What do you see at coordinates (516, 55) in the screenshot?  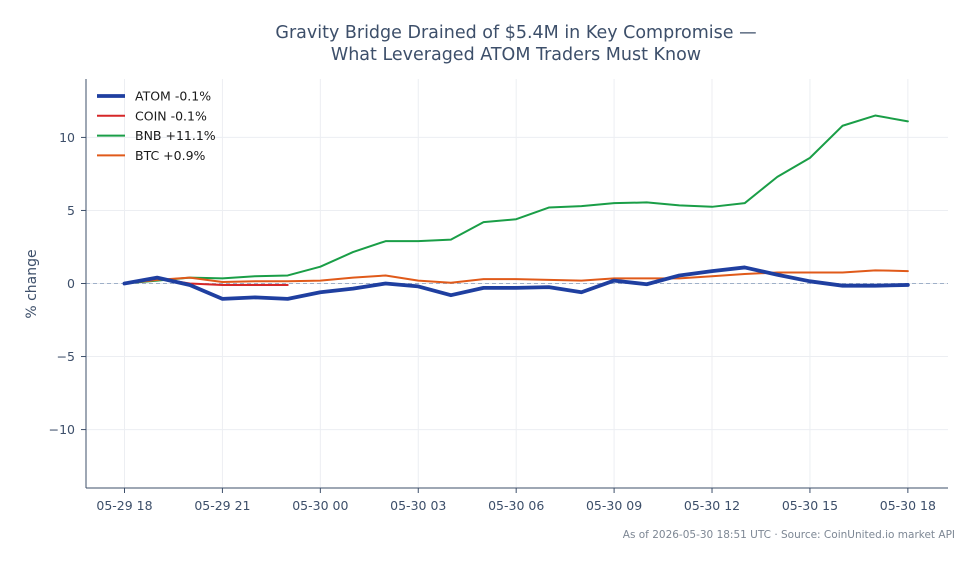 I see `chart-title-line2: What Leveraged ATOM Traders Must Know` at bounding box center [516, 55].